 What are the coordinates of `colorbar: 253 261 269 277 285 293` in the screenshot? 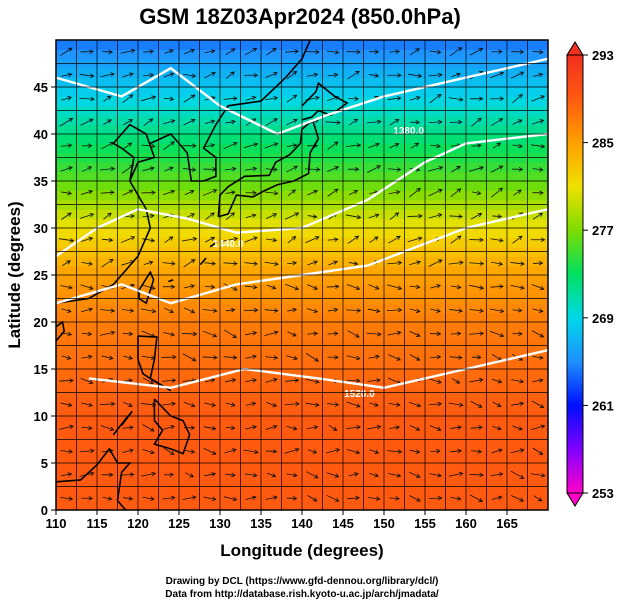 It's located at (590, 274).